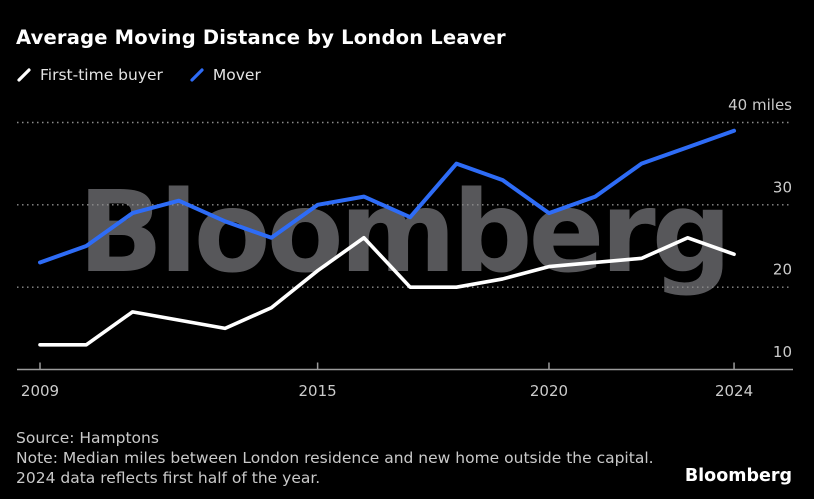  What do you see at coordinates (236, 75) in the screenshot?
I see `legend-label-mover: Mover` at bounding box center [236, 75].